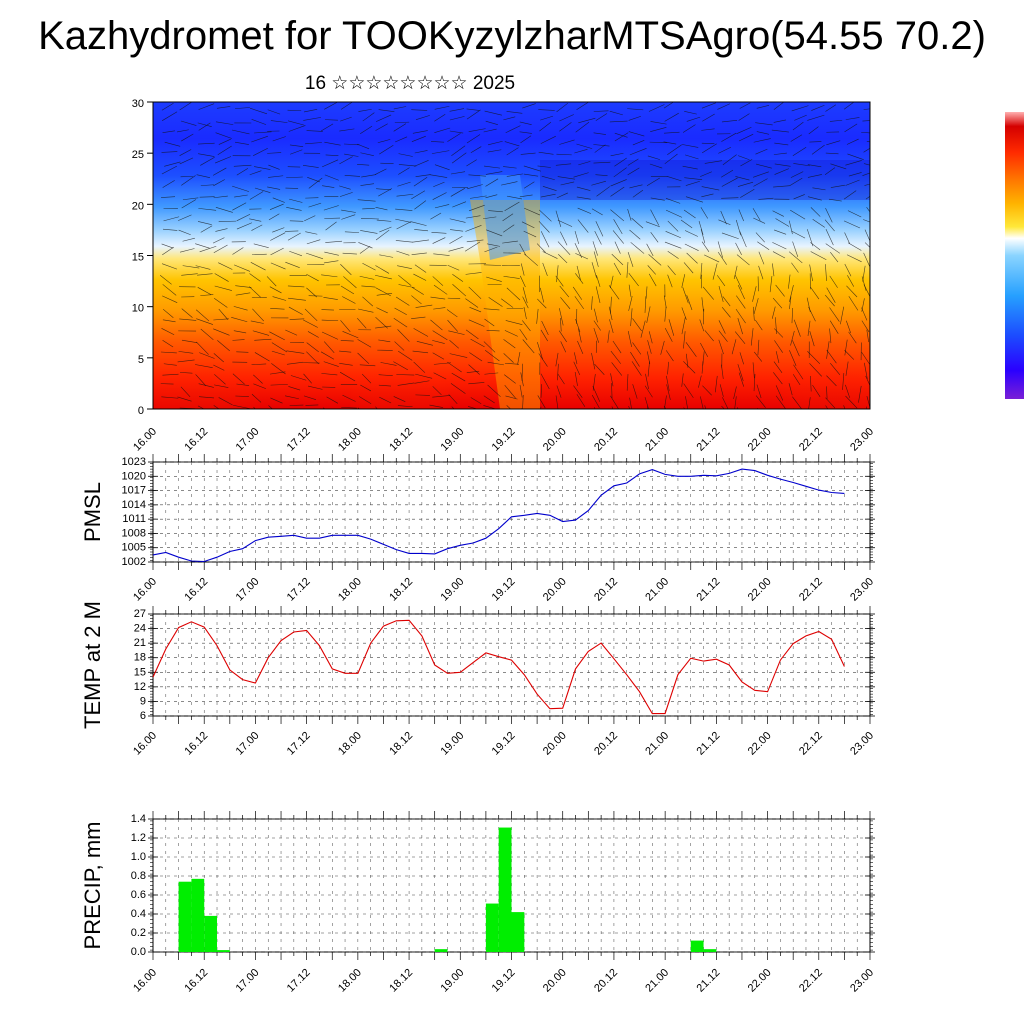 This screenshot has width=1024, height=1024. I want to click on section-y-axis: 0 5 10 15 20 25 30, so click(142, 257).